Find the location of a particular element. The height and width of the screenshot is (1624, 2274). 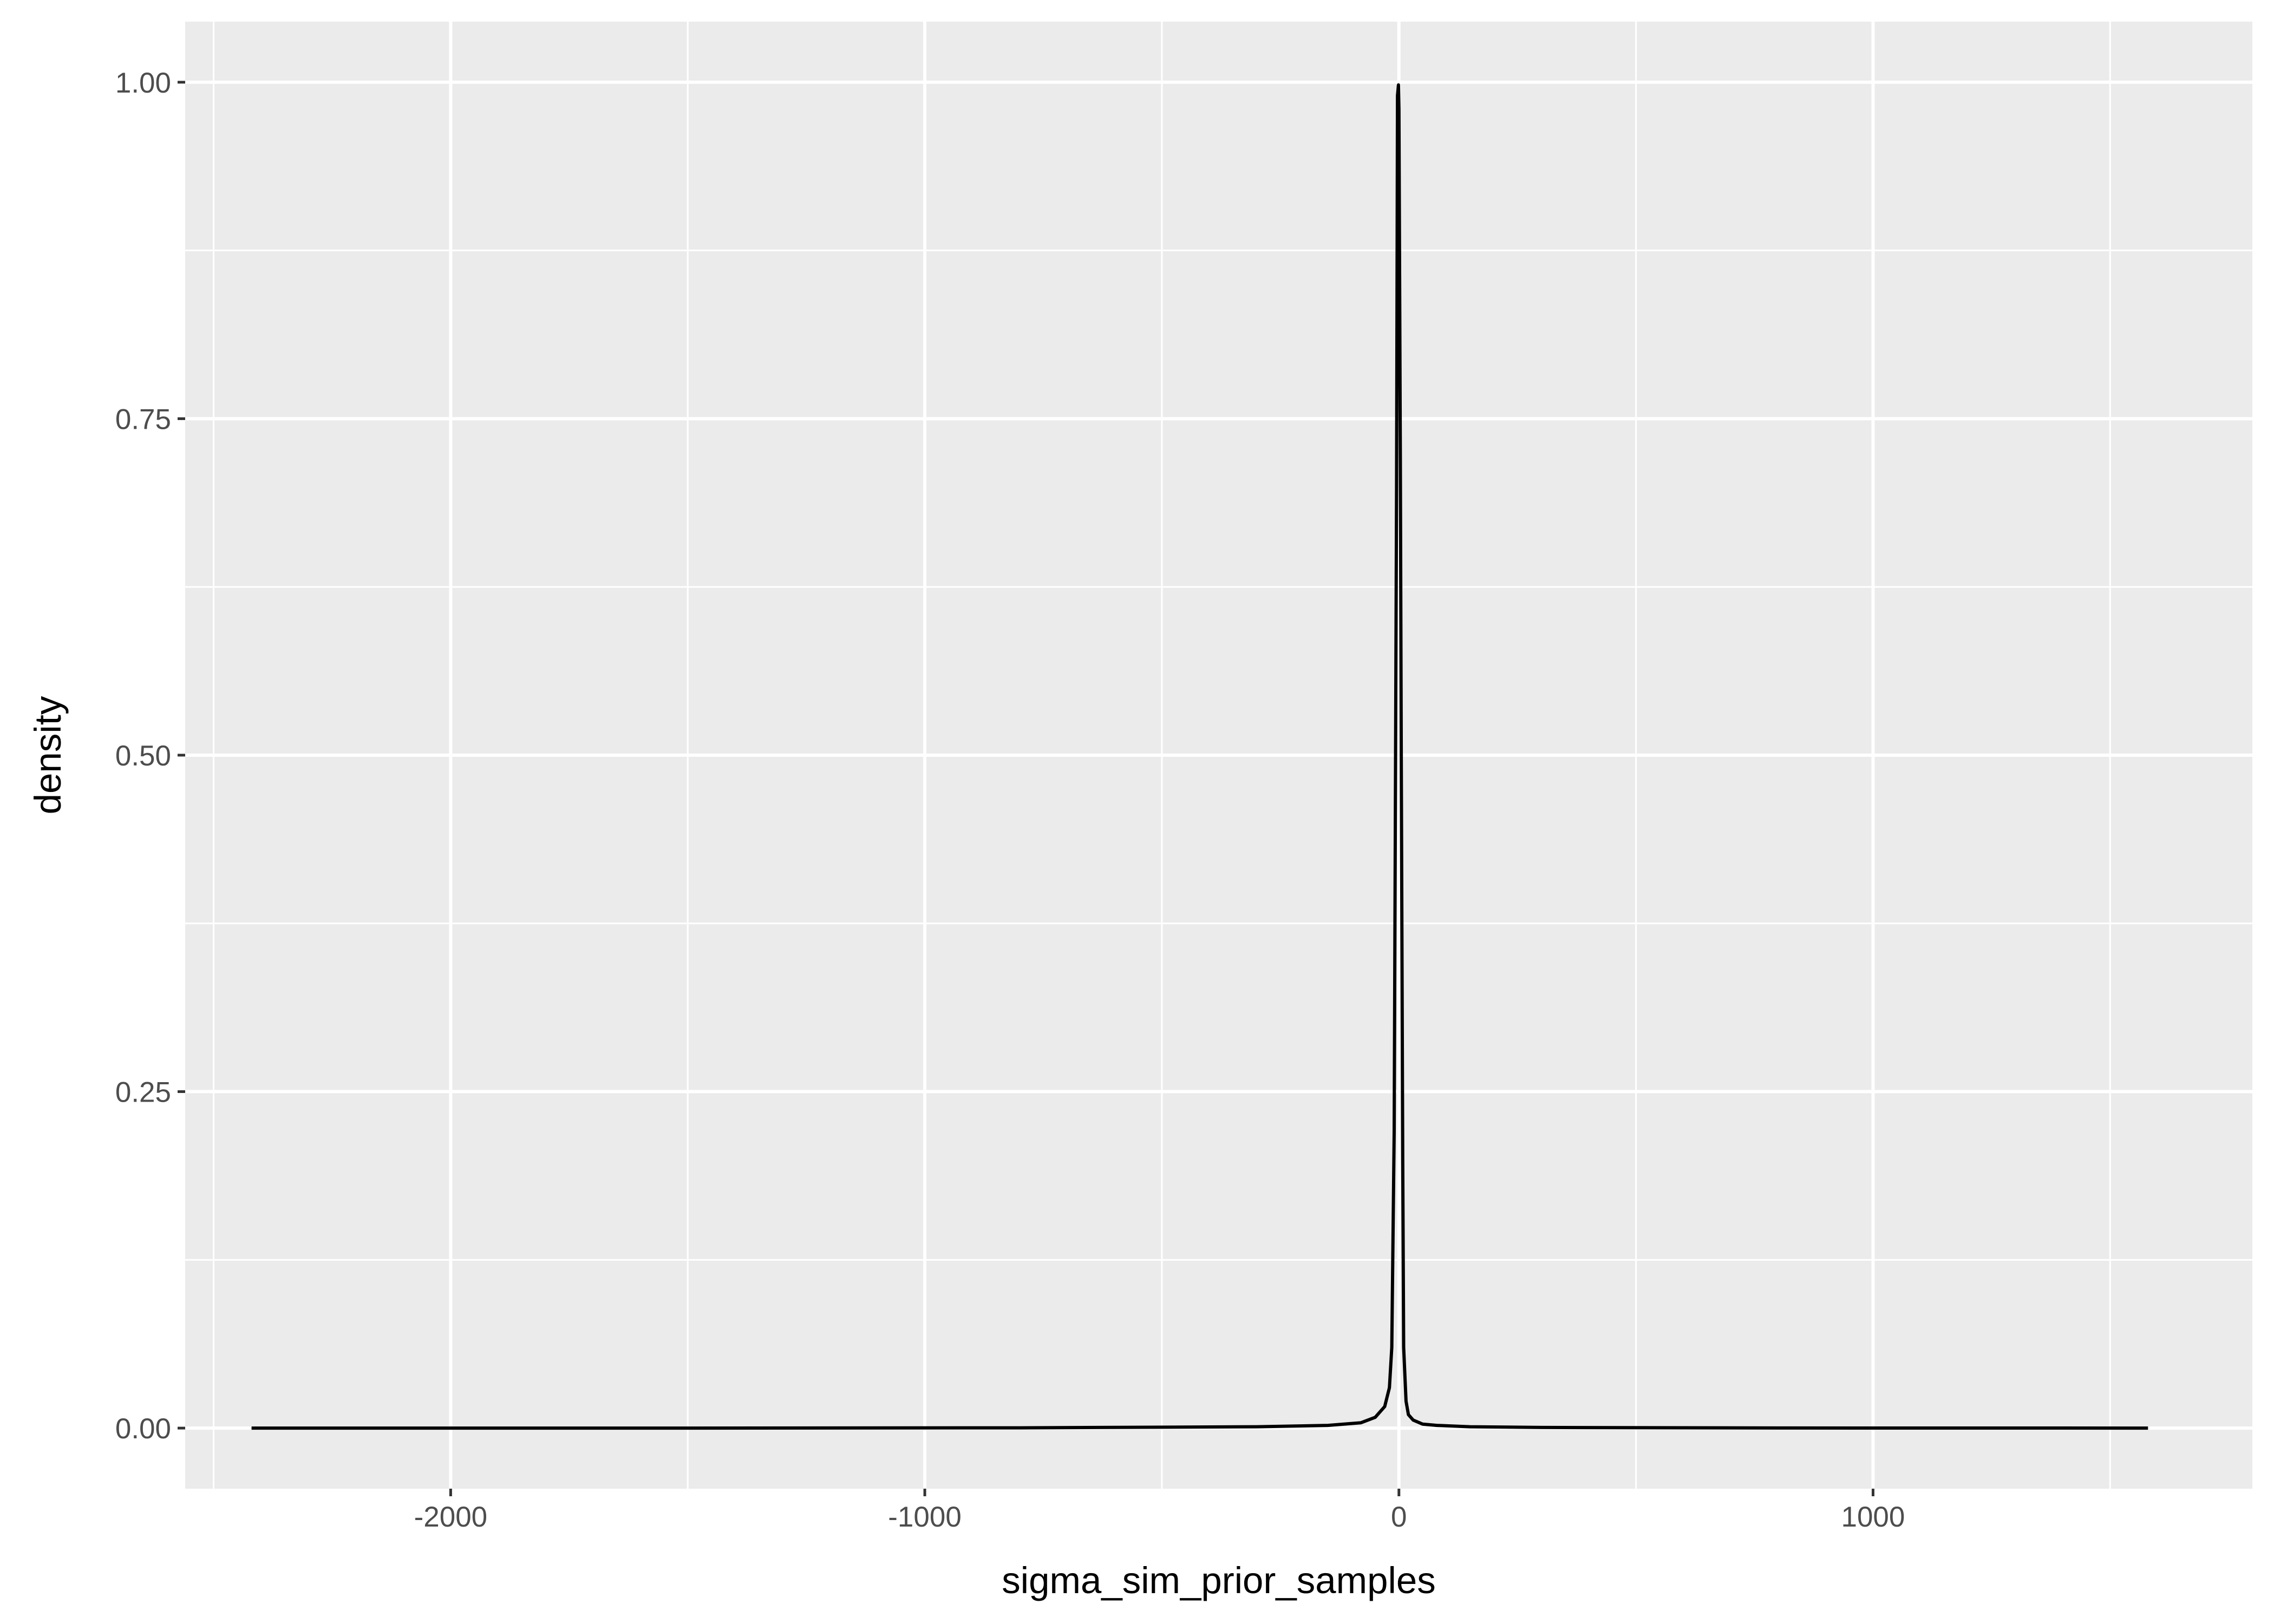

y-axis-ticks: 0.00 0.25 0.50 0.75 1.00 is located at coordinates (150, 756).